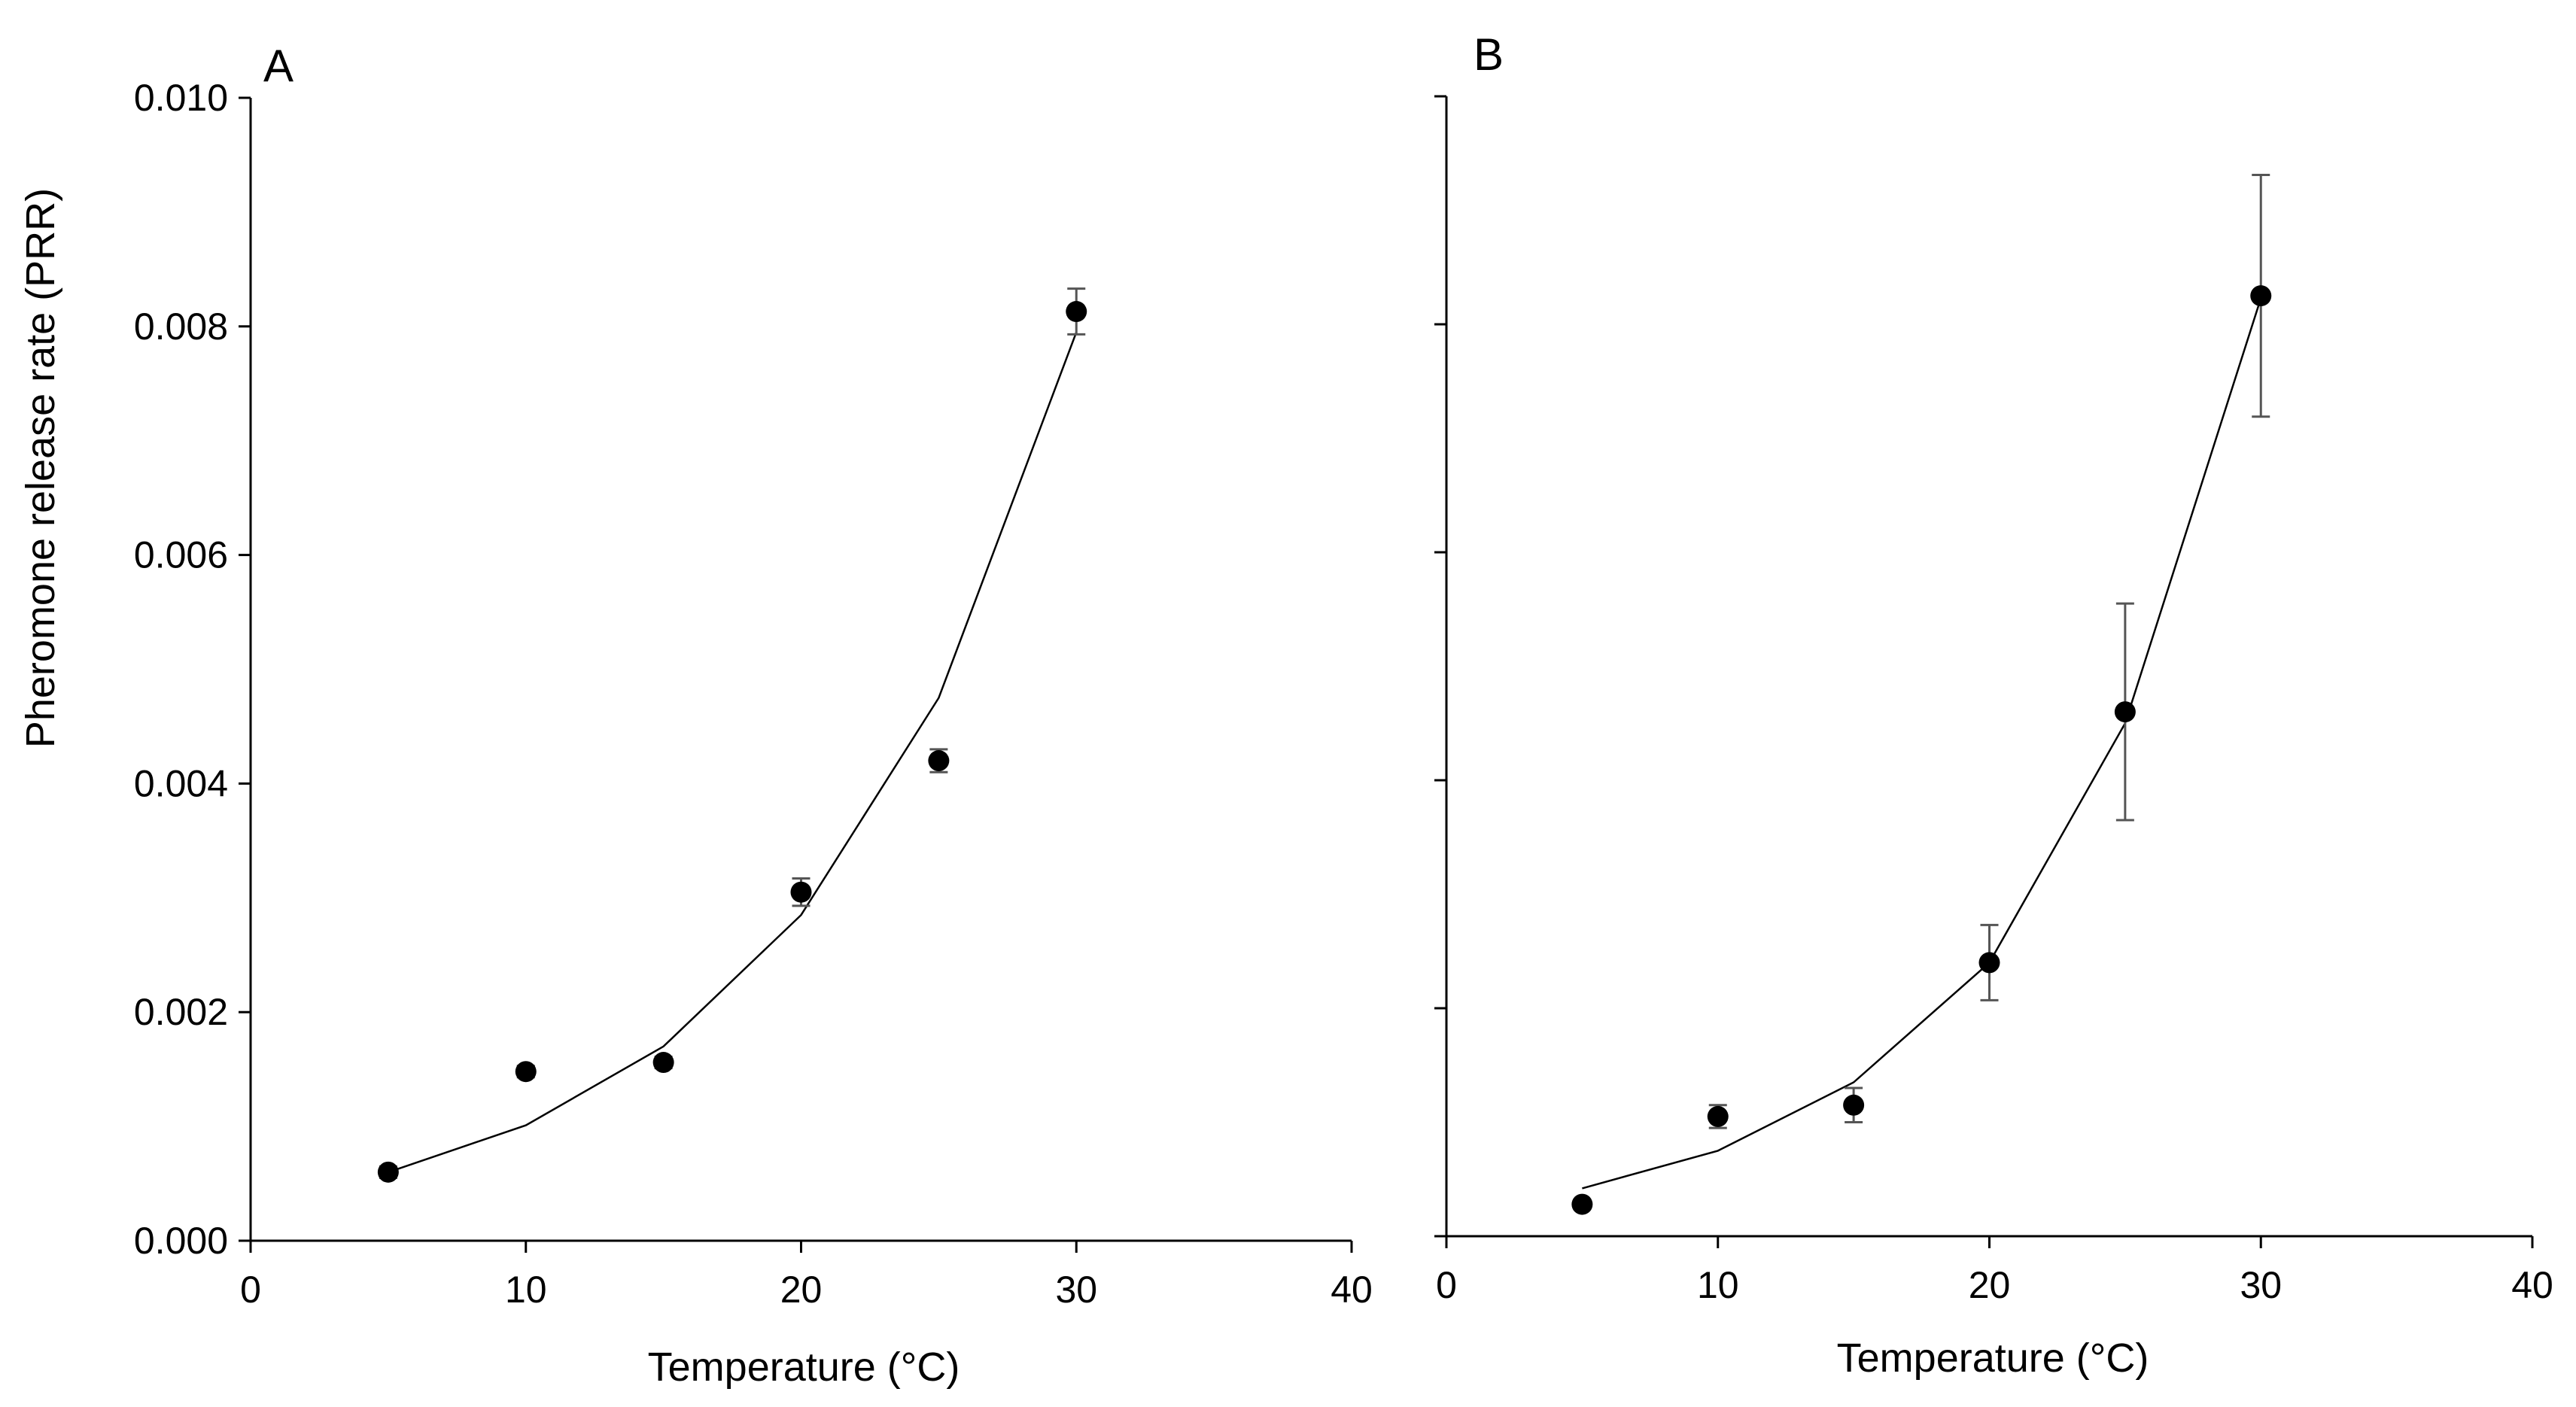 The height and width of the screenshot is (1407, 2576). What do you see at coordinates (2261, 1285) in the screenshot?
I see `panel-b-x-tick-label: 30` at bounding box center [2261, 1285].